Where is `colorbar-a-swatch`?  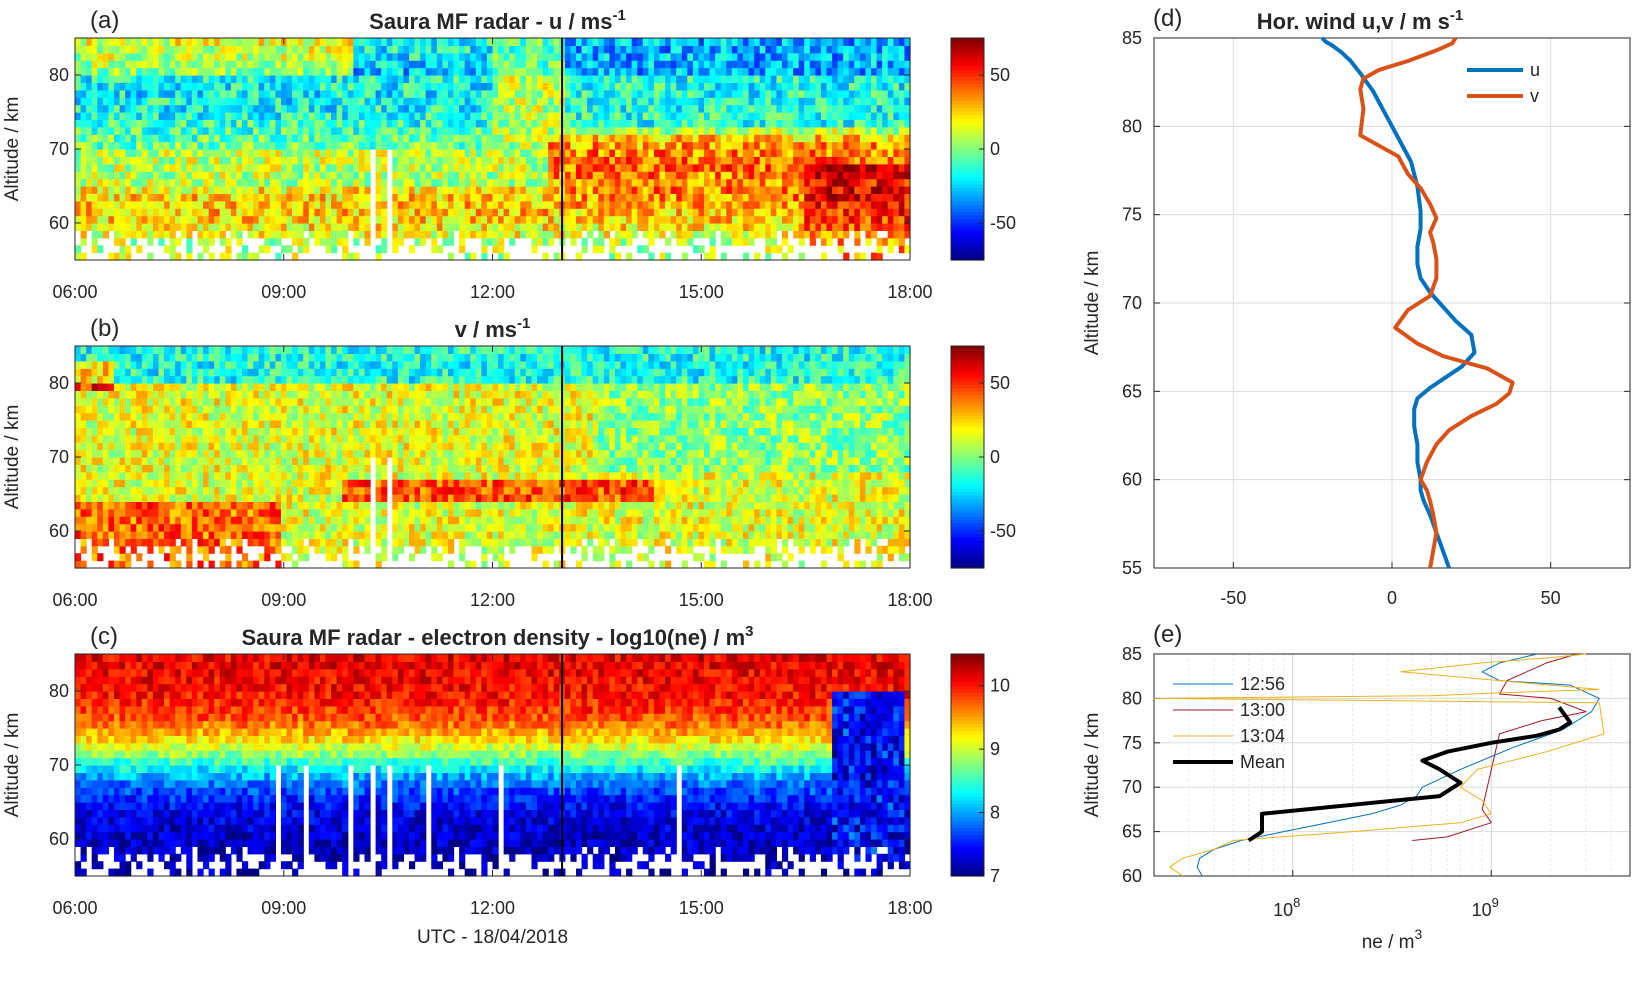
colorbar-a-swatch is located at coordinates (967, 196).